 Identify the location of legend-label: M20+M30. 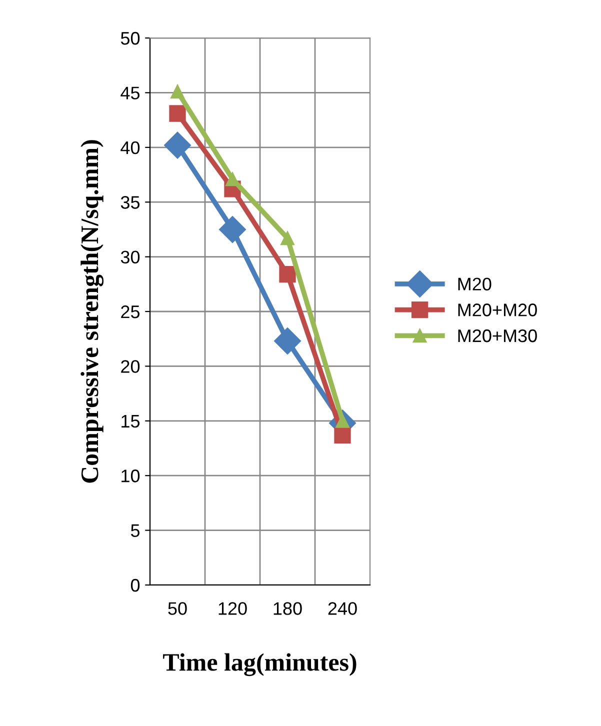
(497, 335).